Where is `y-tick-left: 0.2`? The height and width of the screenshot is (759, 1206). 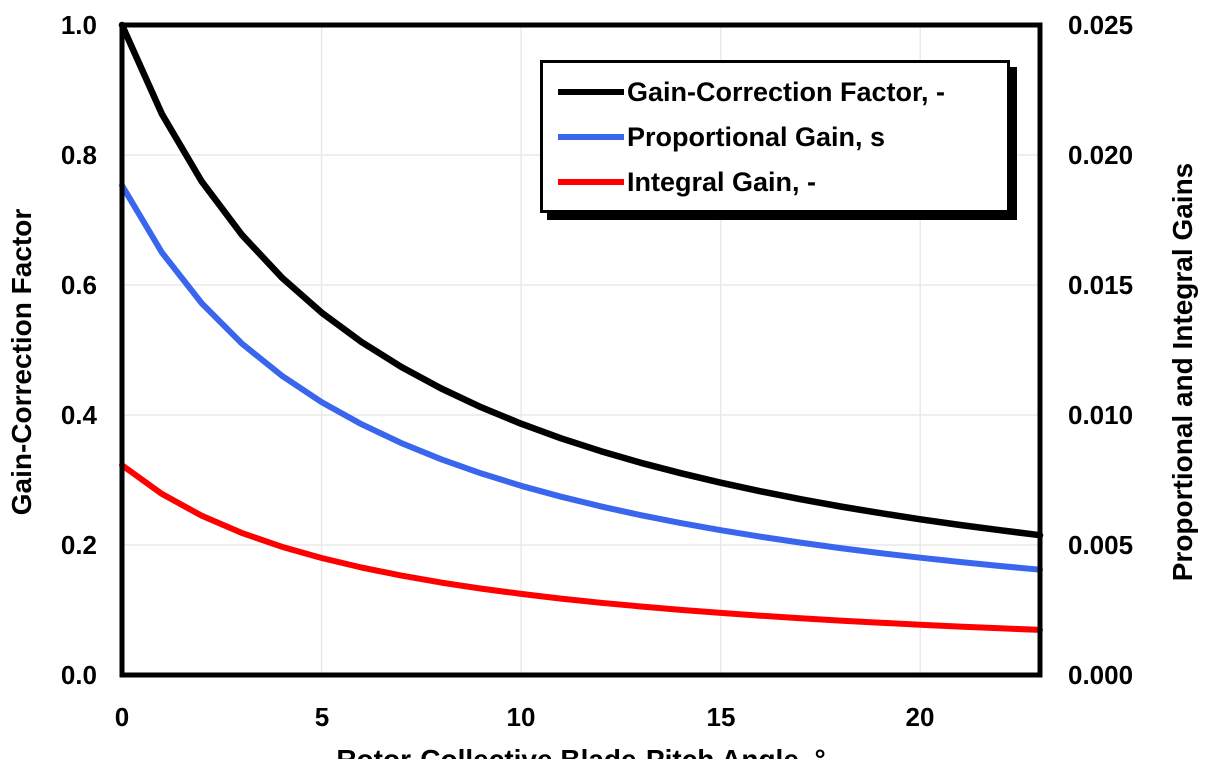
y-tick-left: 0.2 is located at coordinates (78, 545).